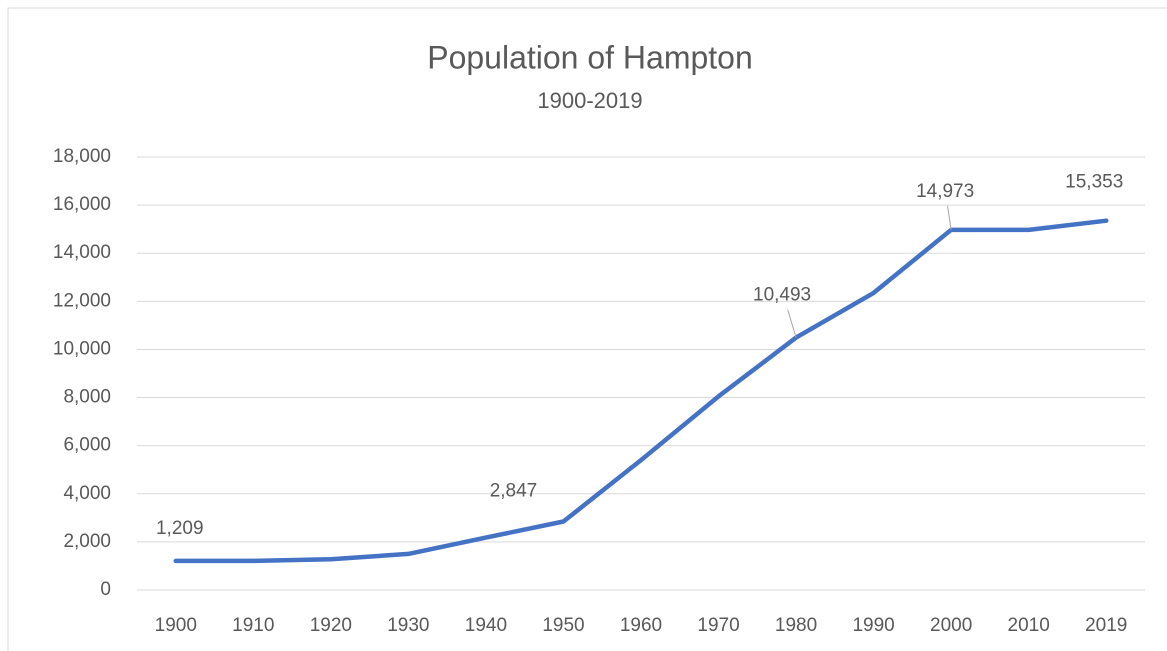  I want to click on x-tick-label: 1920, so click(331, 625).